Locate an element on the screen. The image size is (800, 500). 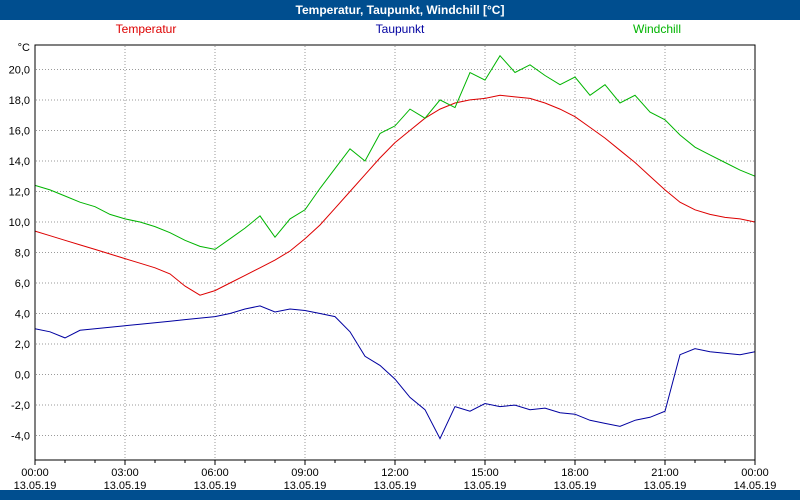
legend: Temperatur Taupunkt Windchill is located at coordinates (400, 28).